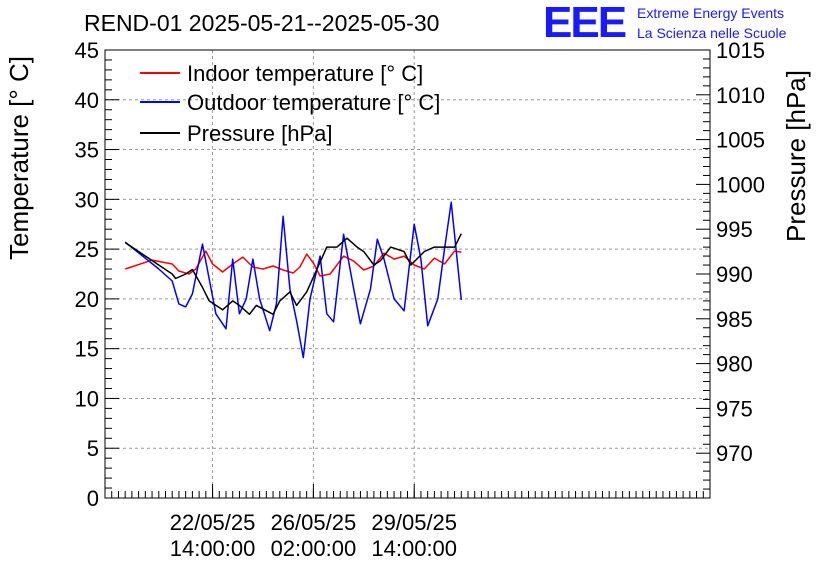 The width and height of the screenshot is (836, 572). I want to click on y-tick-label: 5, so click(93, 448).